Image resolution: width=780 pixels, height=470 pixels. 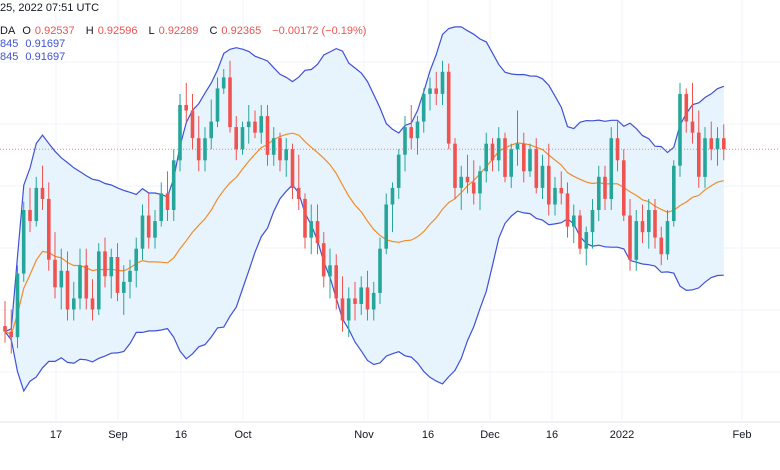 I want to click on close-value: 0.92365, so click(x=241, y=31).